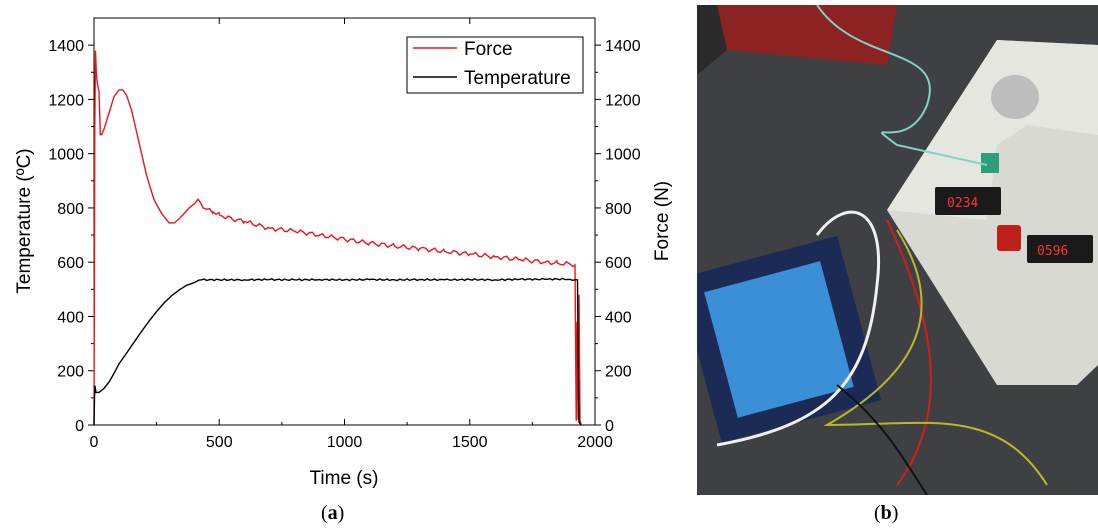 This screenshot has height=529, width=1098. What do you see at coordinates (24, 220) in the screenshot?
I see `y-axis-label-left: Temperature (ºC)` at bounding box center [24, 220].